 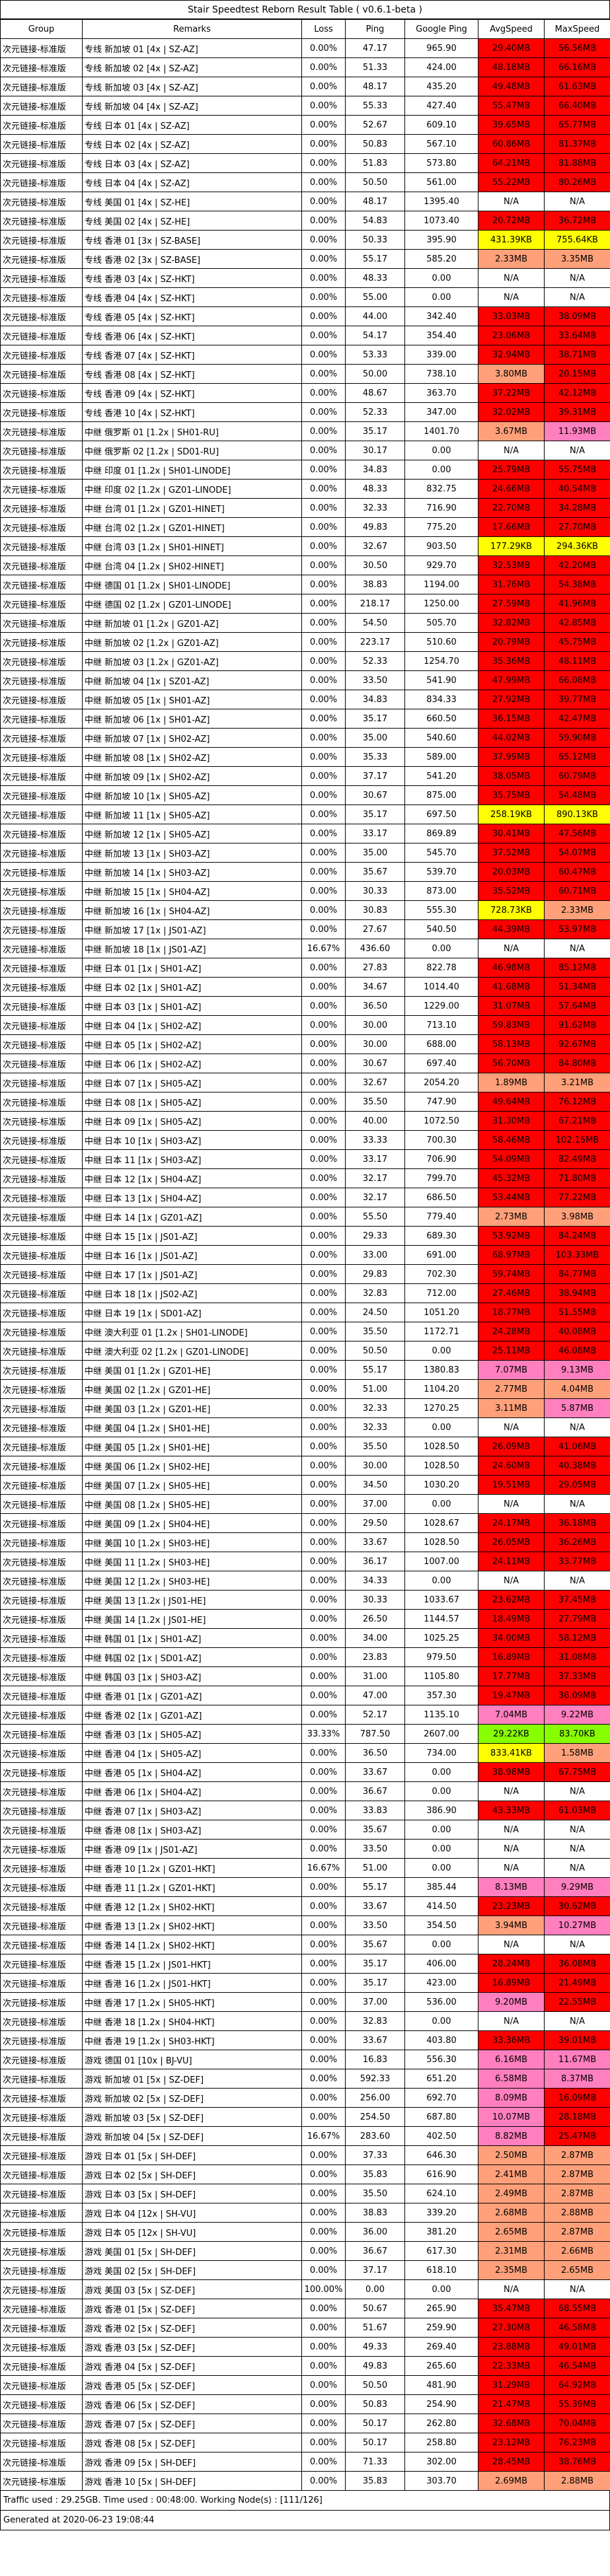 What do you see at coordinates (512, 815) in the screenshot?
I see `cell-avg-speed: 258.19KB` at bounding box center [512, 815].